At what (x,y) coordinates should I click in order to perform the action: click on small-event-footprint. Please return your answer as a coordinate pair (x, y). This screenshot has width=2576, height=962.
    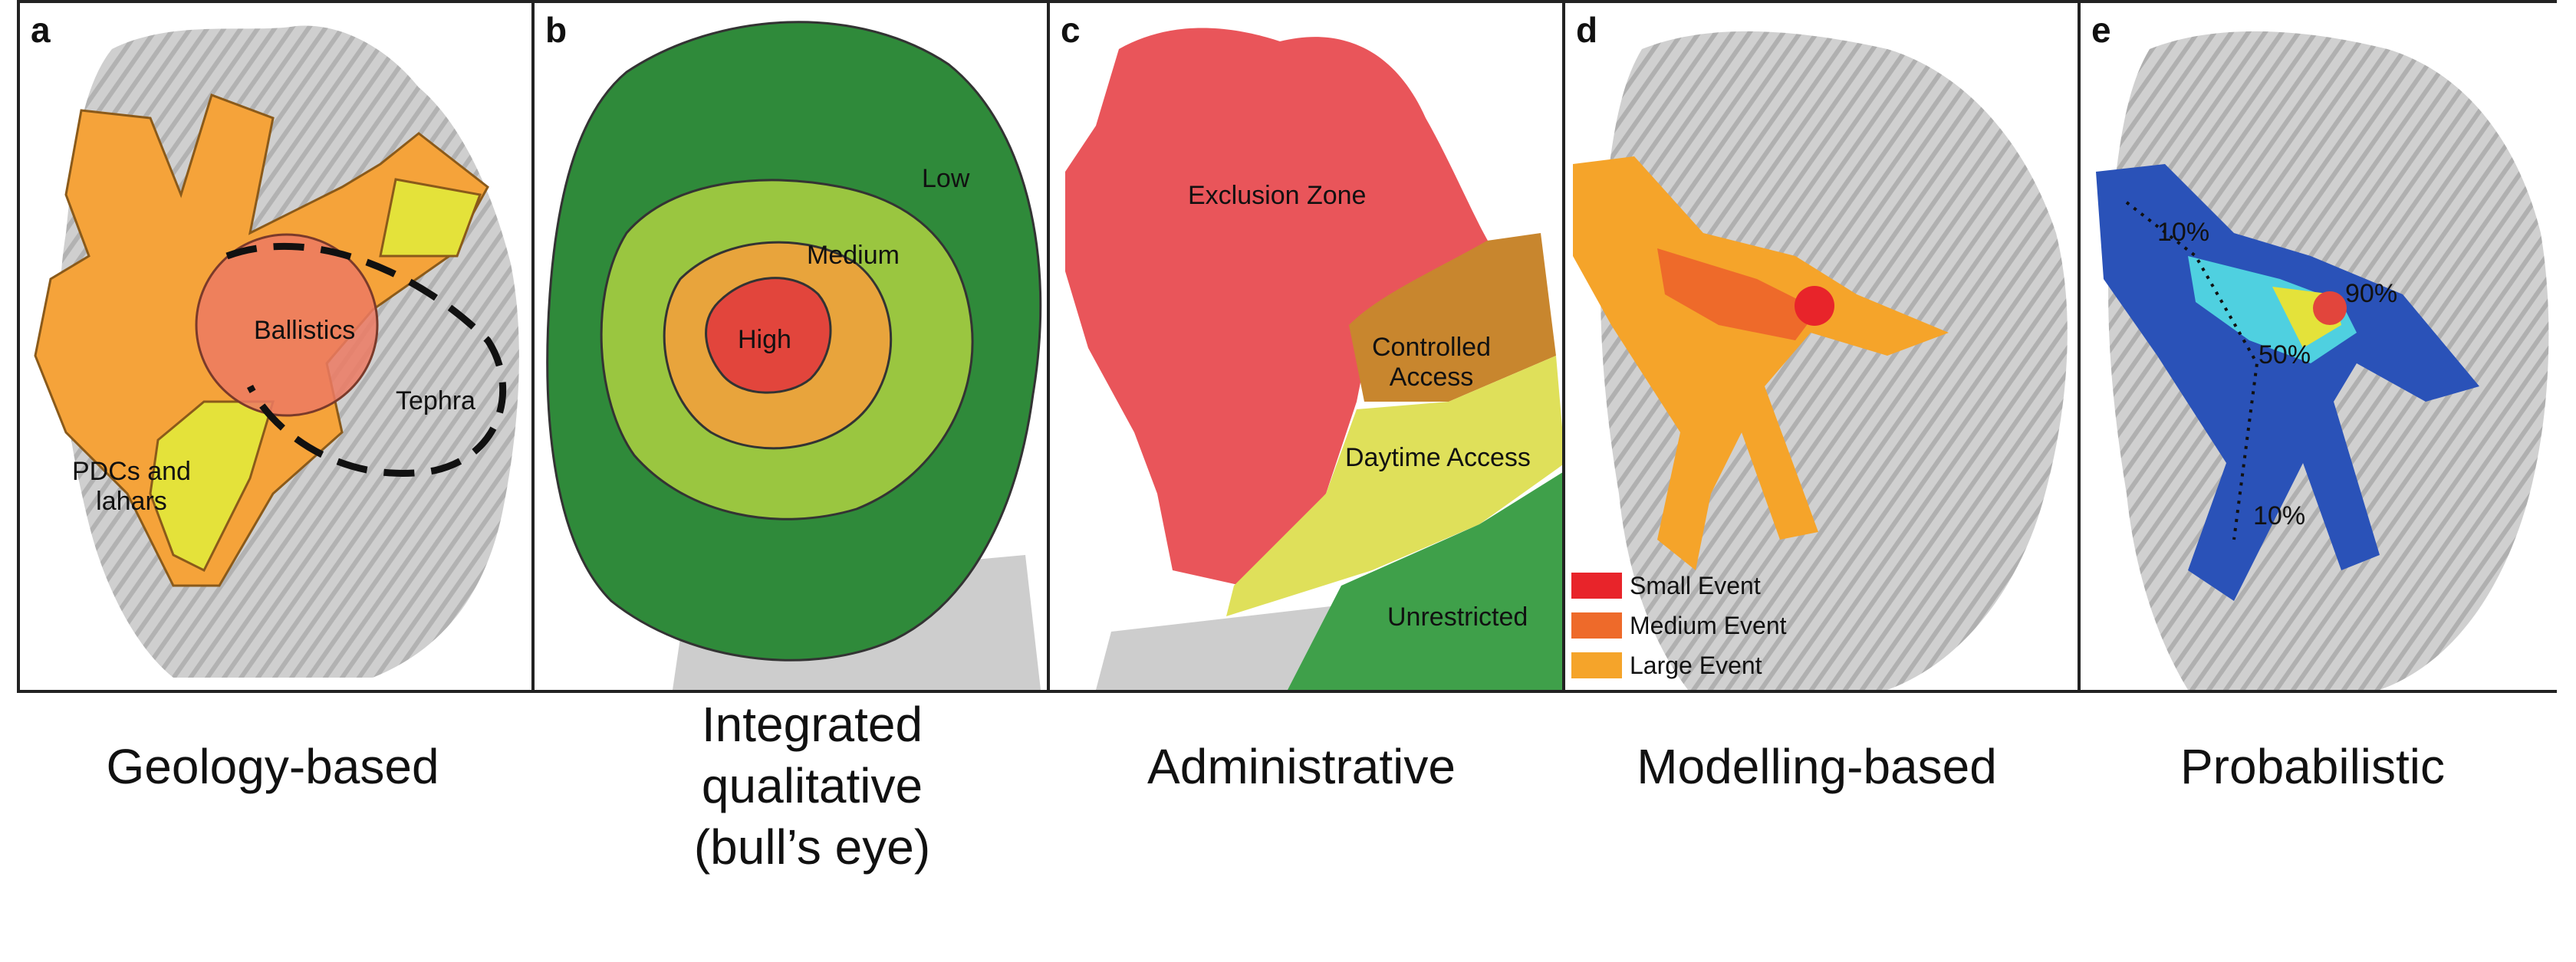
    Looking at the image, I should click on (1814, 306).